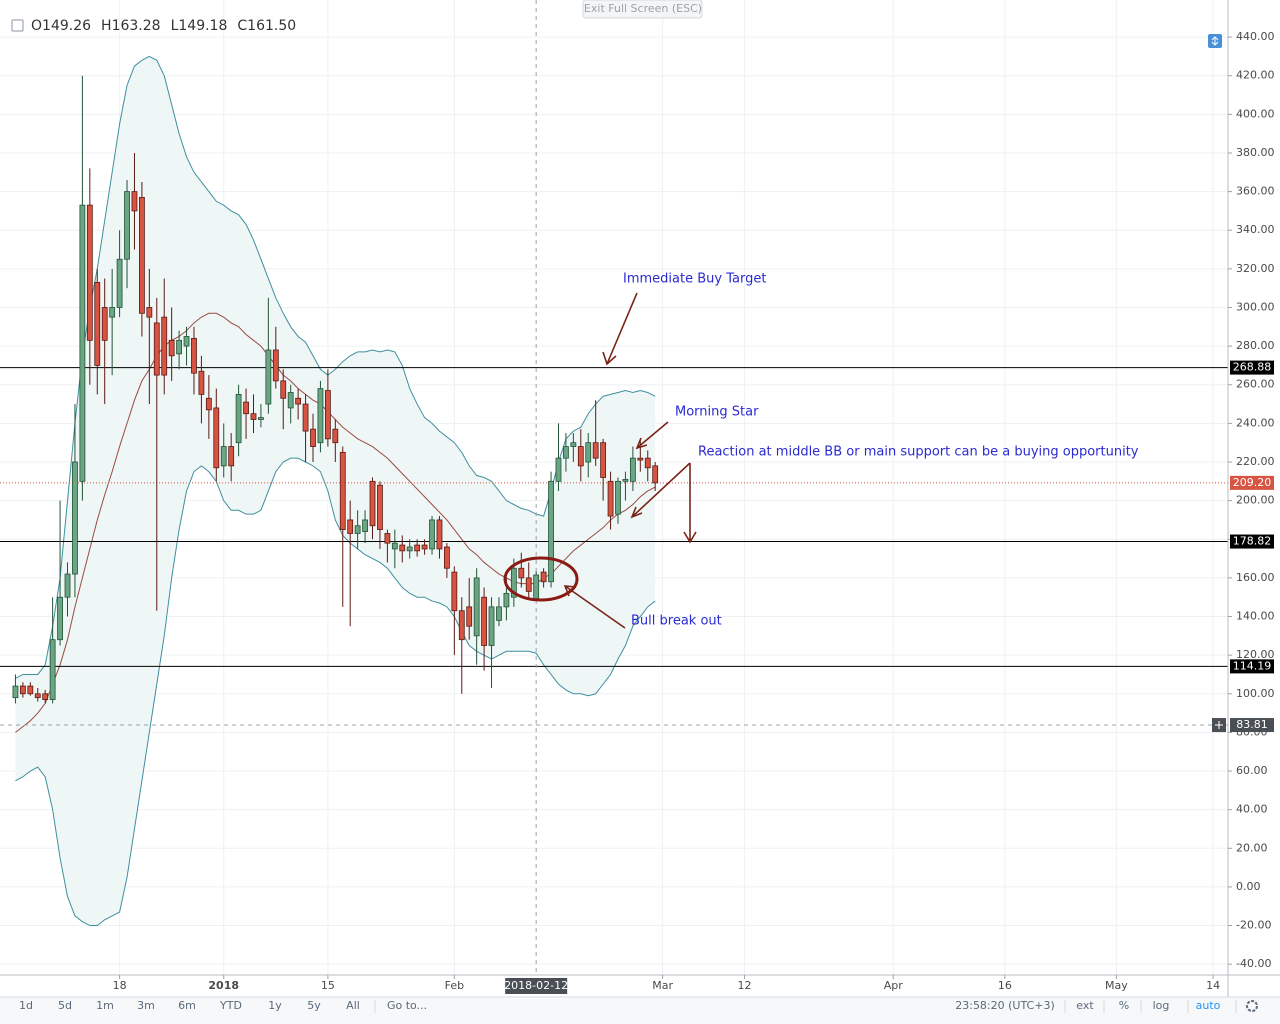  Describe the element at coordinates (36, 26) in the screenshot. I see `ohlc-key: O` at that location.